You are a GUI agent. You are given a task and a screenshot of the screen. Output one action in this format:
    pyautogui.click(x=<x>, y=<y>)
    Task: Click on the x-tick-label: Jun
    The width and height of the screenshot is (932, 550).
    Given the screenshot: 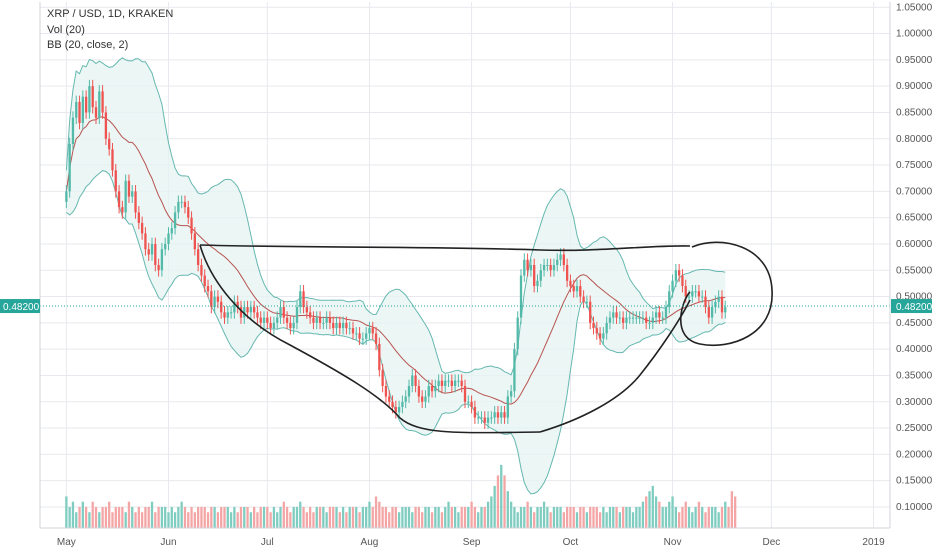 What is the action you would take?
    pyautogui.click(x=168, y=542)
    